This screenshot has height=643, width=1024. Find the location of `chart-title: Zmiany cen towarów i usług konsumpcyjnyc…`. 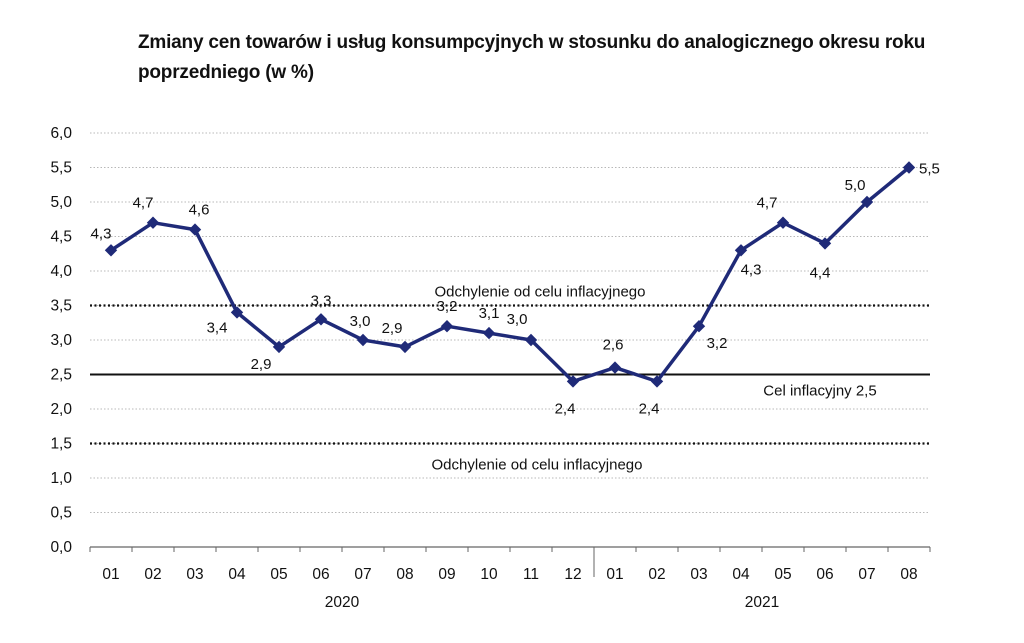

chart-title: Zmiany cen towarów i usług konsumpcyjnyc… is located at coordinates (532, 57).